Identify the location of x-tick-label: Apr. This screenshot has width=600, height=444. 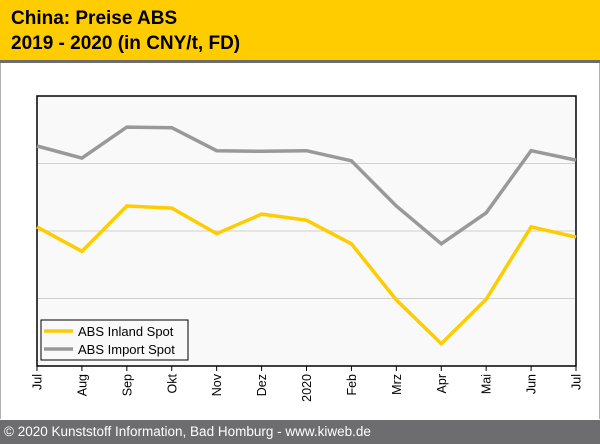
(442, 383).